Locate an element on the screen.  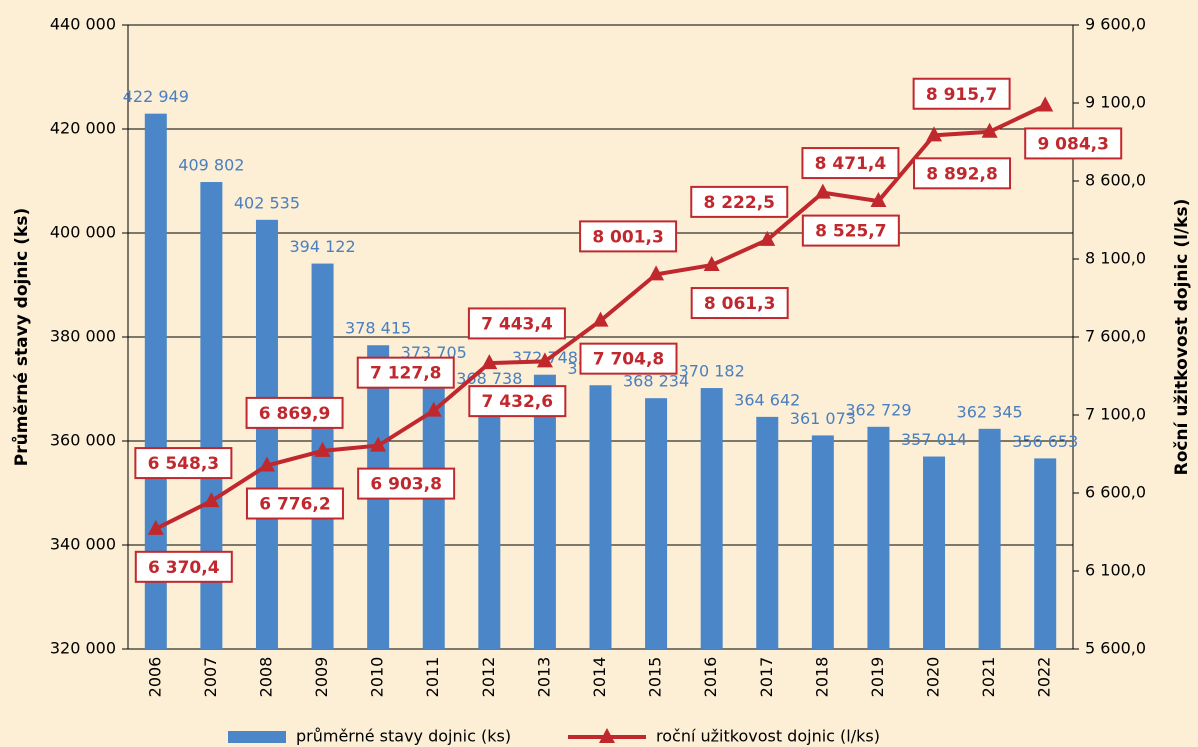
x-tick-label: 2007 is located at coordinates (210, 677).